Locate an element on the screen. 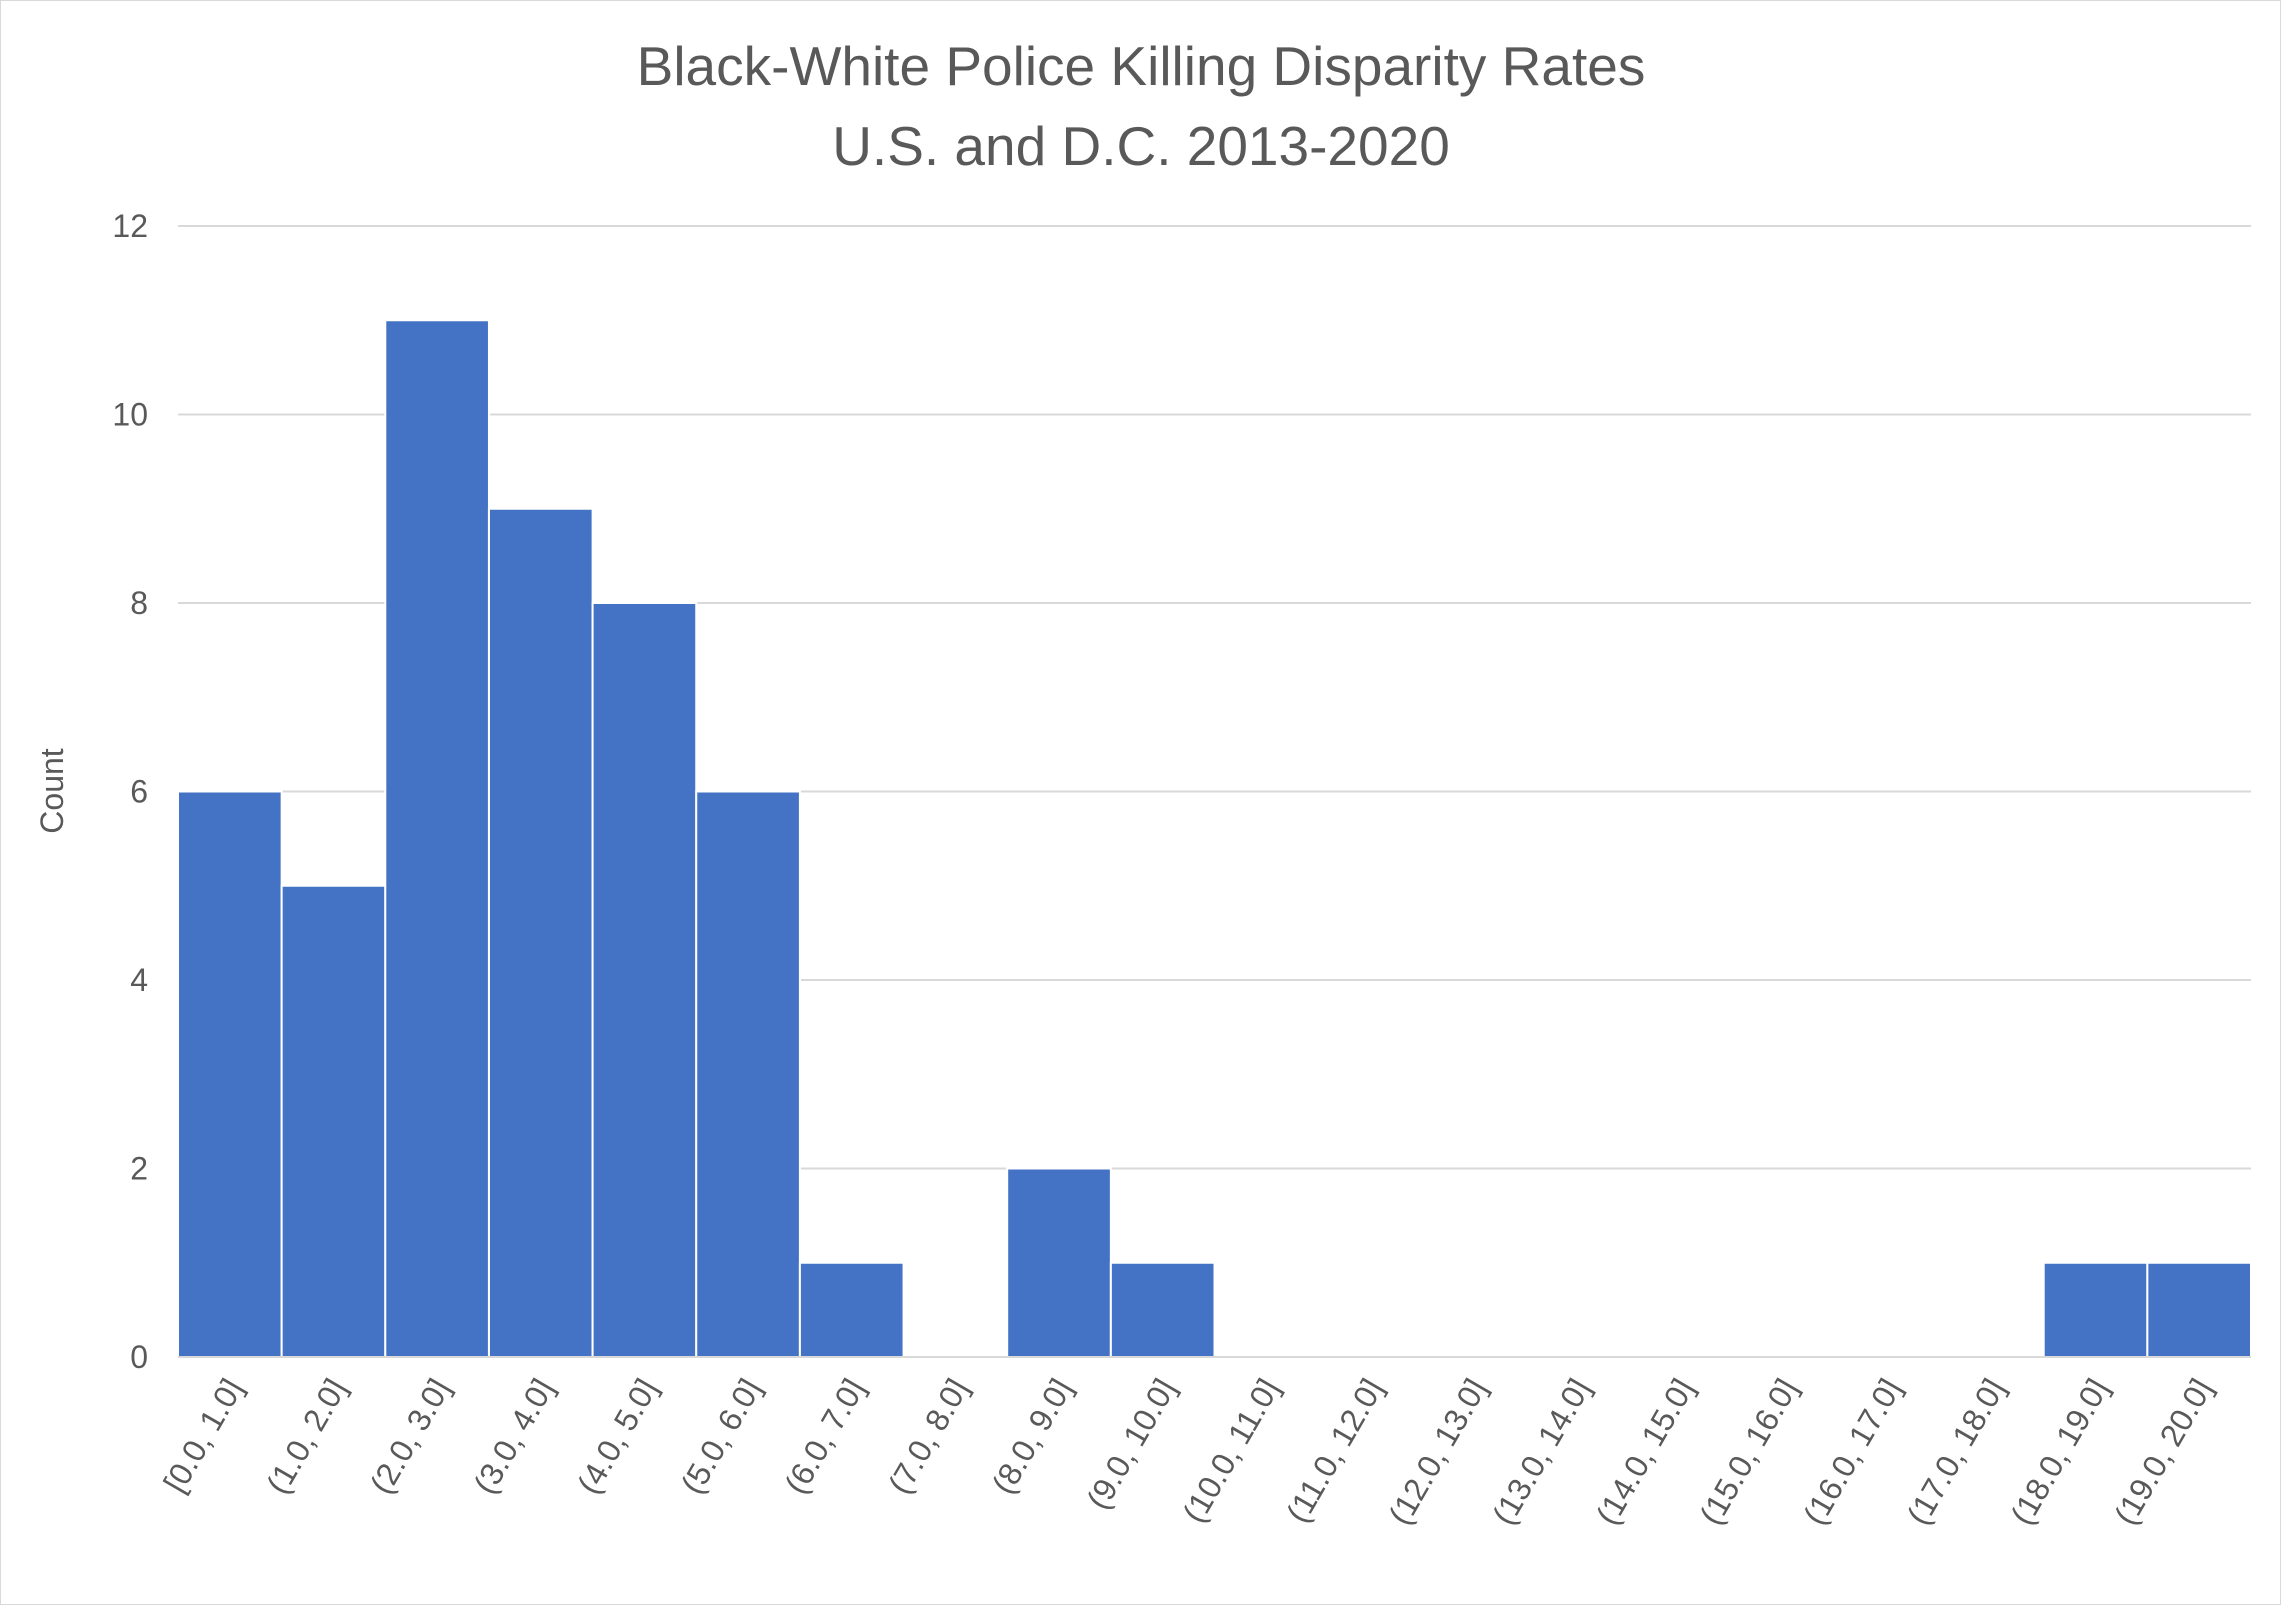 This screenshot has height=1606, width=2281. y-axis-title: Count is located at coordinates (52, 791).